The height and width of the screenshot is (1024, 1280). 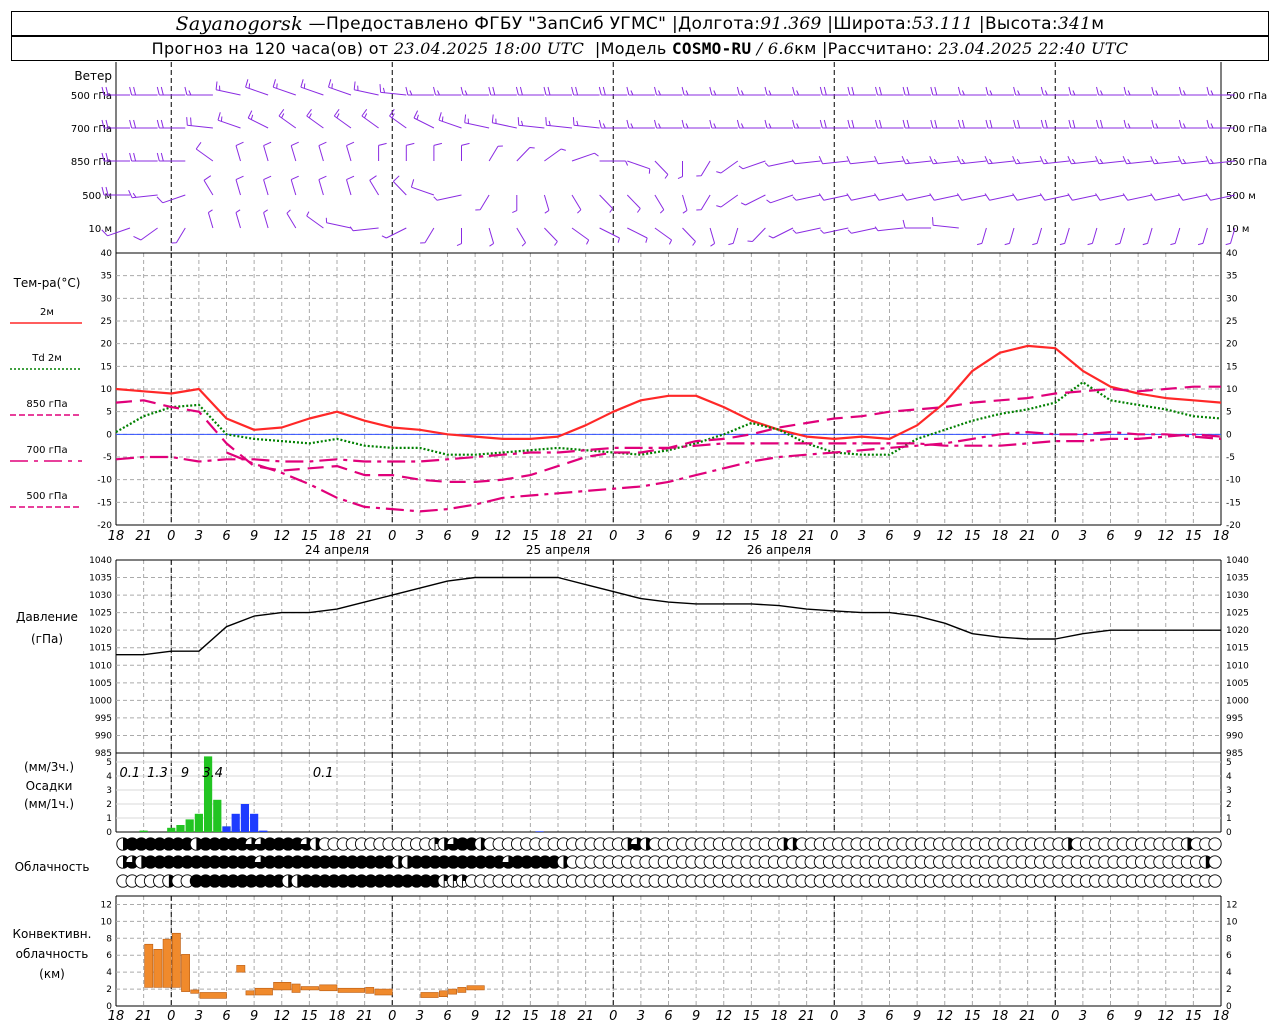 I want to click on temp-tick-label: 0, so click(x=109, y=435).